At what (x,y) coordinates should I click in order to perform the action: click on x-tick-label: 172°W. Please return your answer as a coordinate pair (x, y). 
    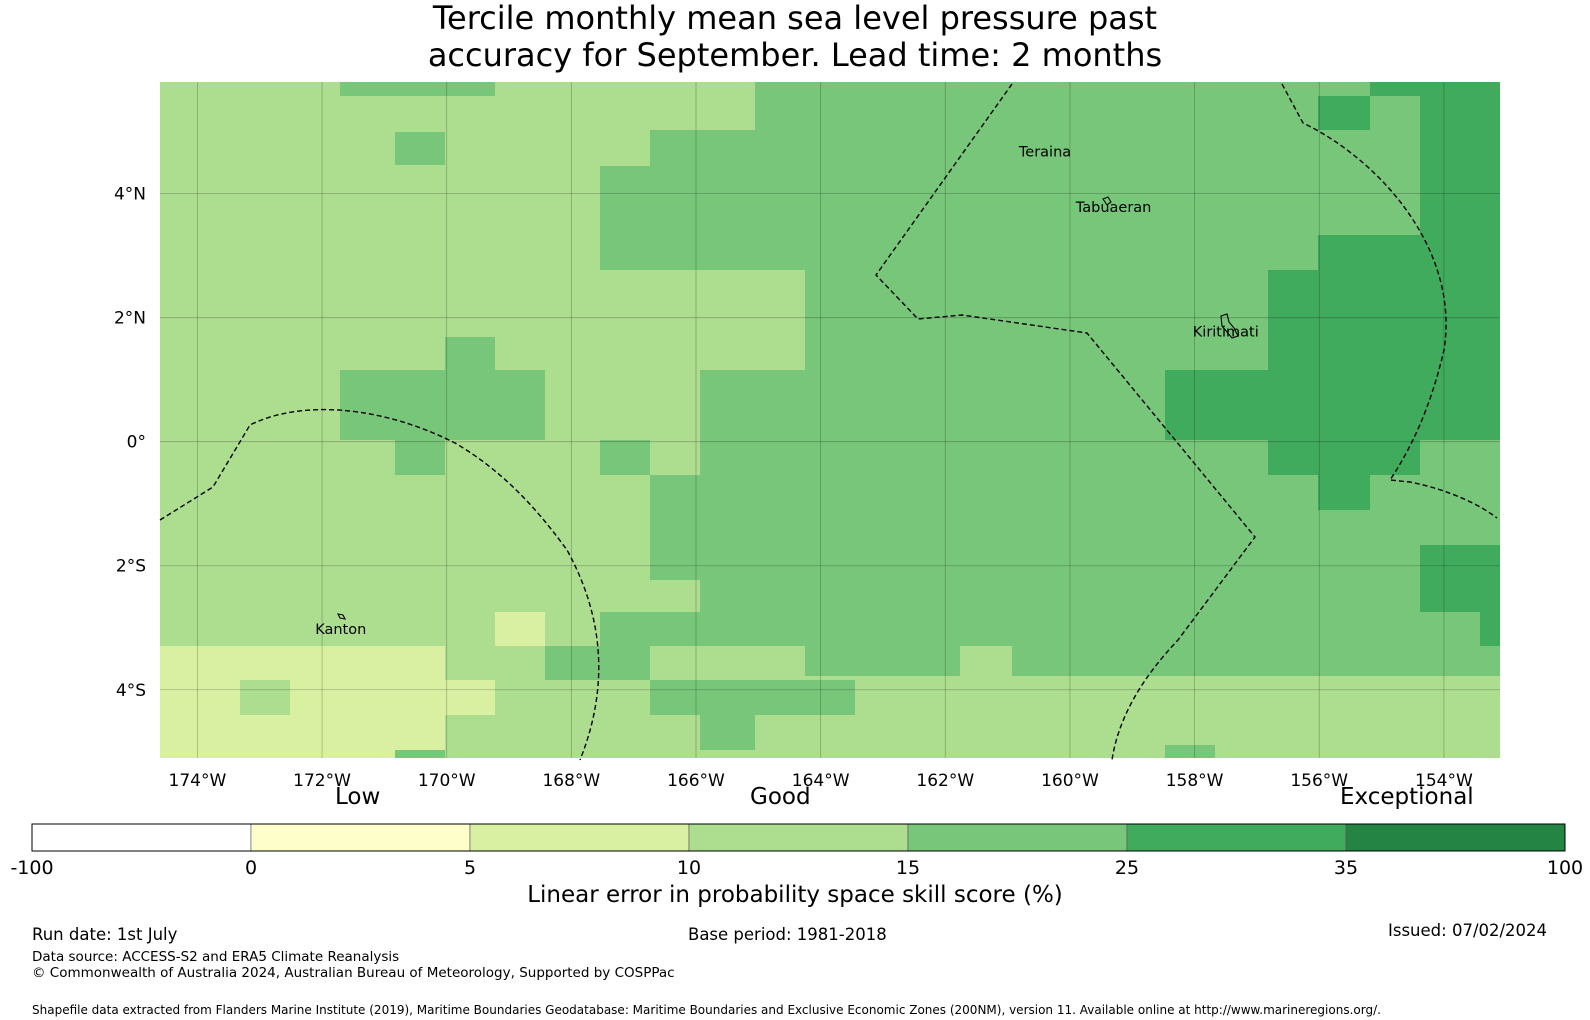
    Looking at the image, I should click on (322, 781).